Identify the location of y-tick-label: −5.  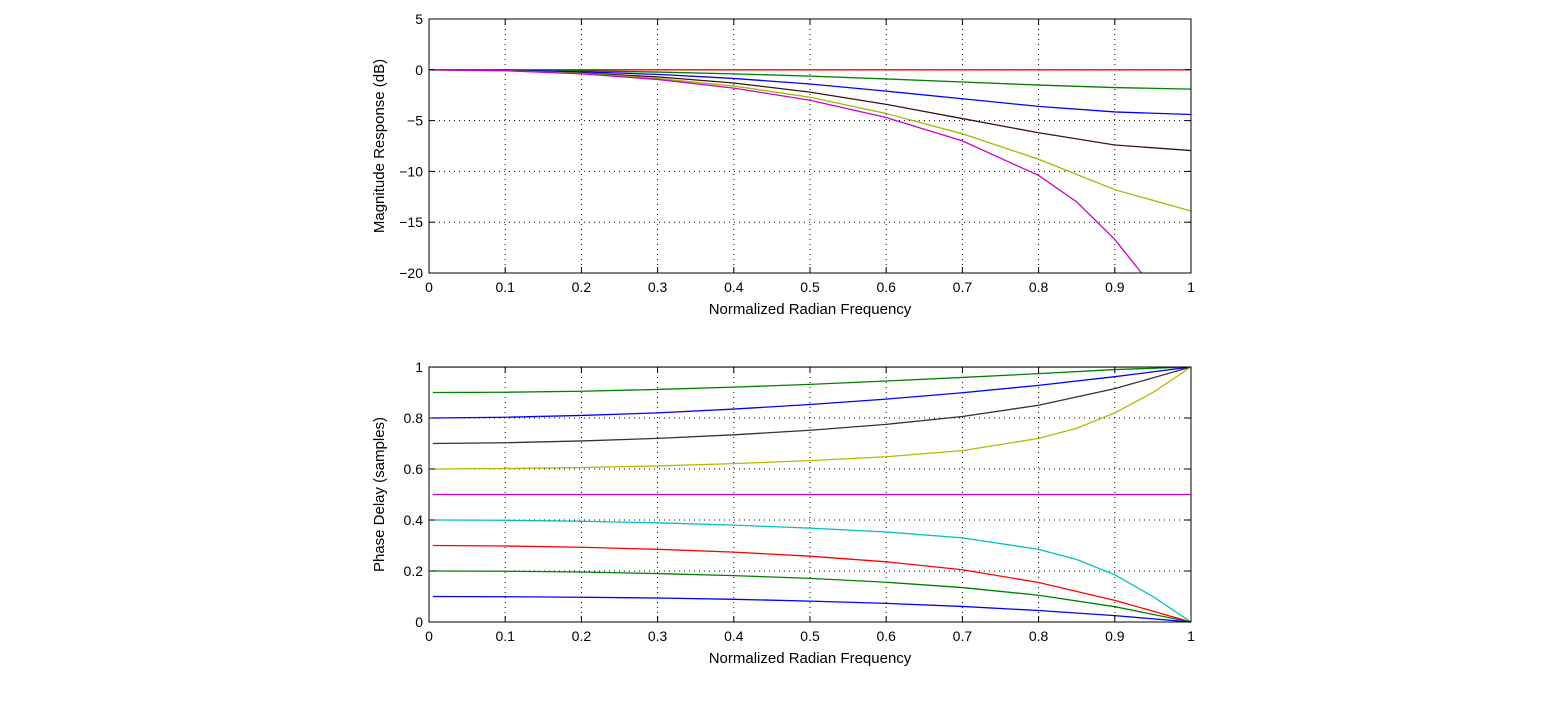
(415, 121).